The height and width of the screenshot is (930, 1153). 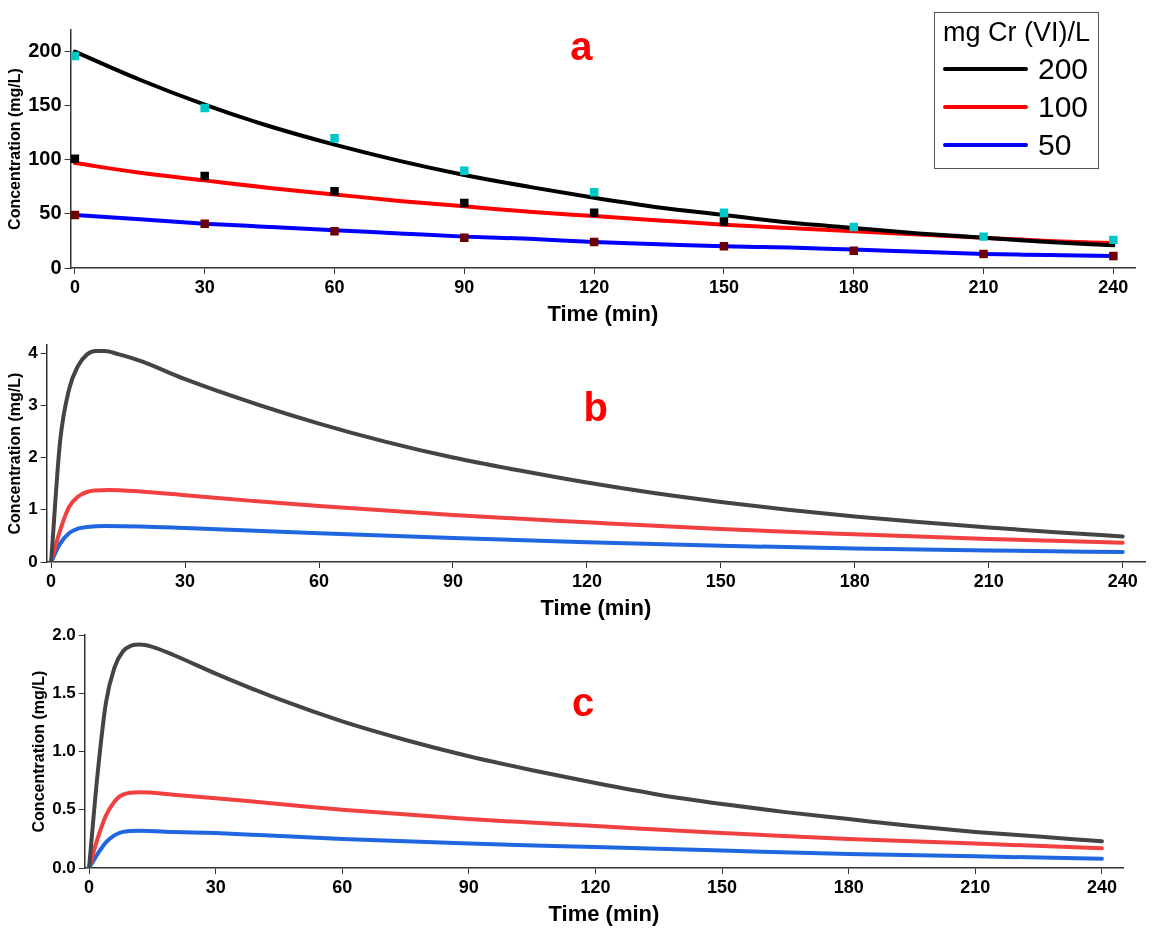 I want to click on text: b, so click(x=596, y=407).